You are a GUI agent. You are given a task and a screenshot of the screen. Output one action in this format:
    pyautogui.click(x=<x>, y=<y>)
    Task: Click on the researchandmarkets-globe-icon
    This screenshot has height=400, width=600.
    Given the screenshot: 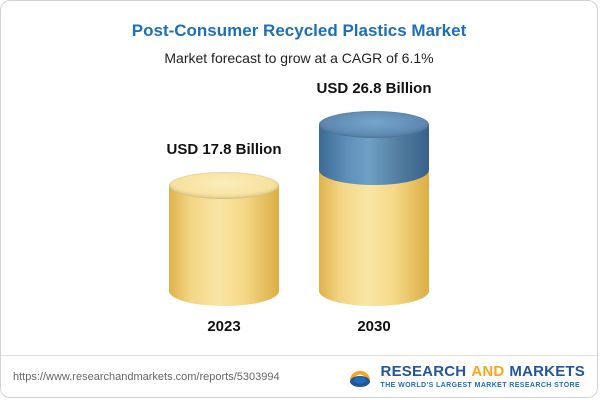 What is the action you would take?
    pyautogui.click(x=360, y=377)
    